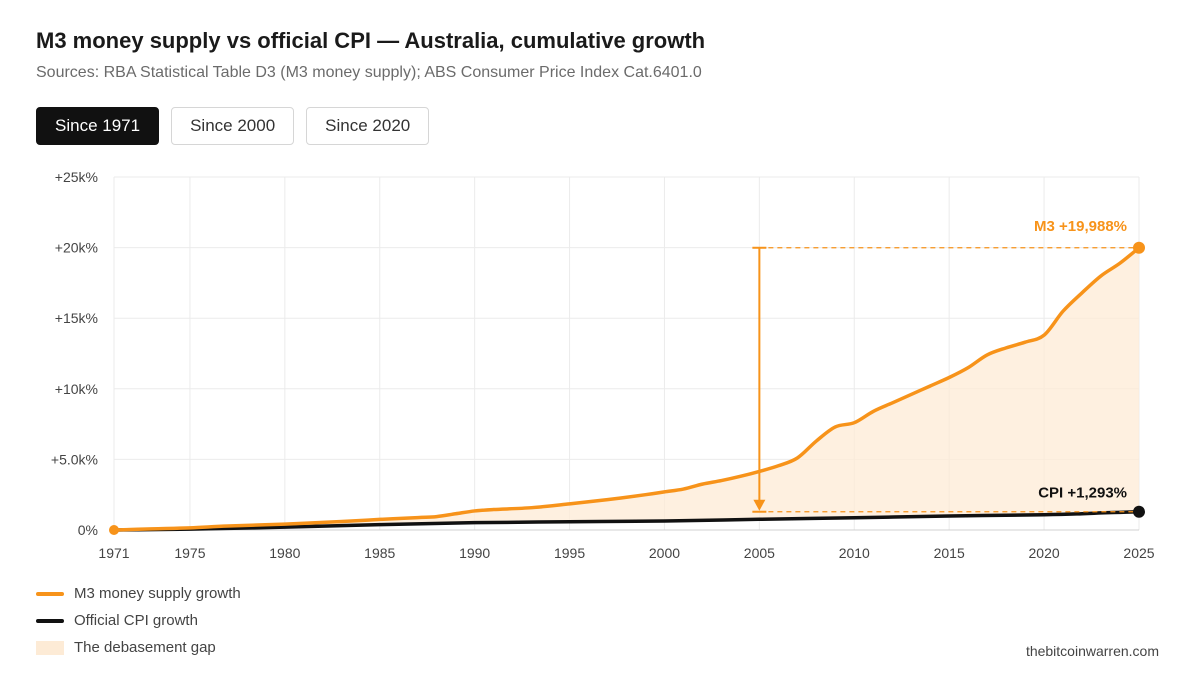 Image resolution: width=1199 pixels, height=675 pixels. What do you see at coordinates (145, 647) in the screenshot?
I see `legend-label-gap: The debasement gap` at bounding box center [145, 647].